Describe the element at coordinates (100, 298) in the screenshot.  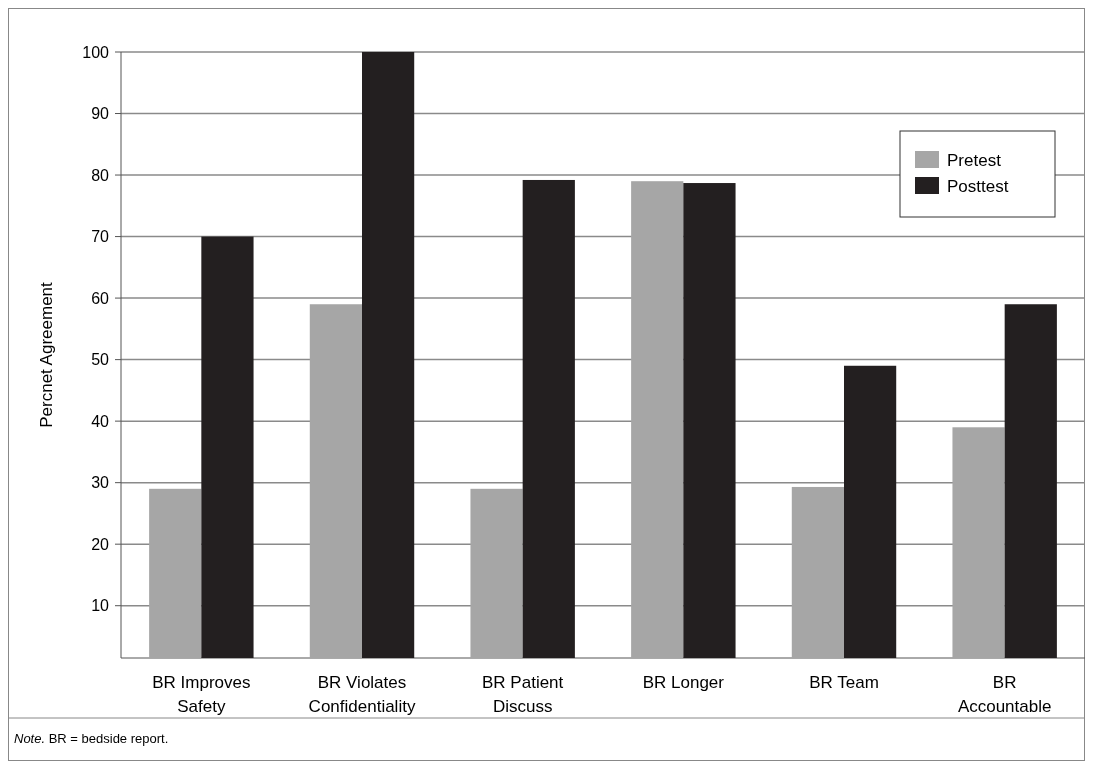
I see `y-tick-label: 60` at that location.